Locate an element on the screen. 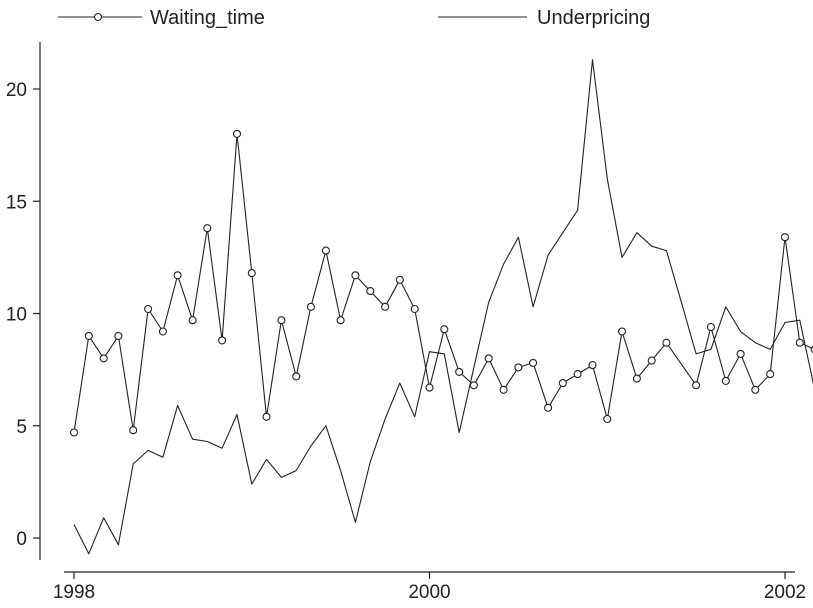  x-tick-label: 2002 is located at coordinates (785, 592).